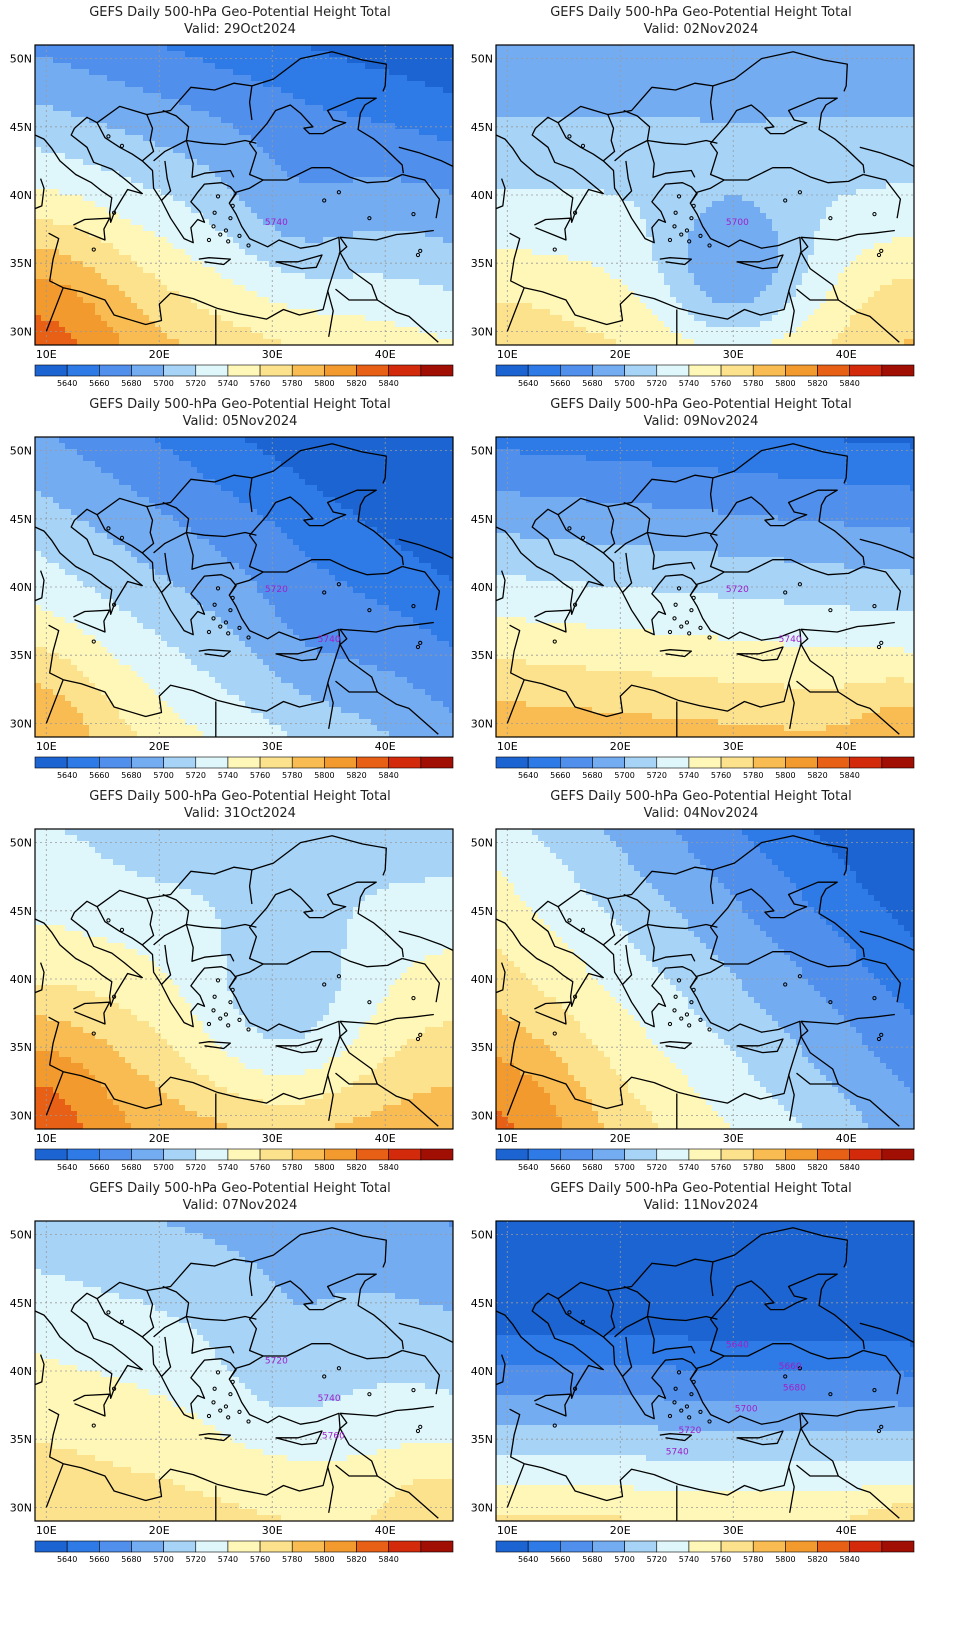 The image size is (964, 1640). I want to click on map-frame, so click(244, 195).